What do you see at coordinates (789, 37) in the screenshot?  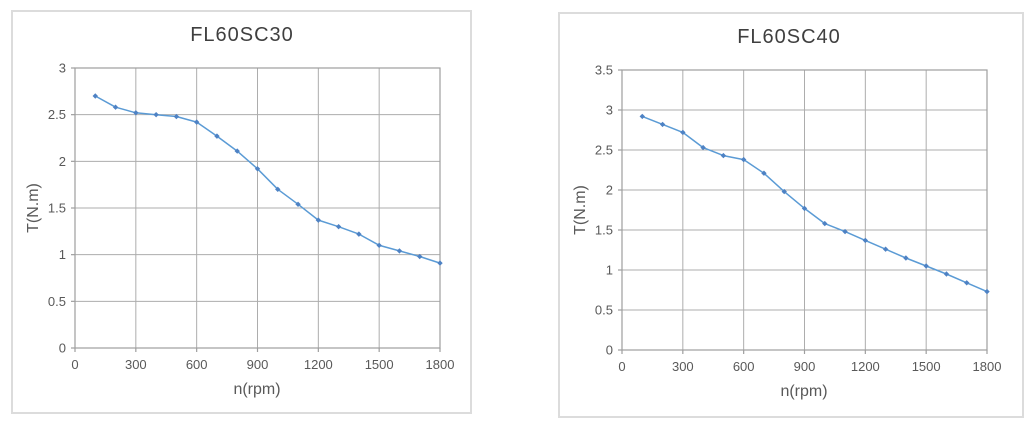 I see `chart-title: FL60SC40` at bounding box center [789, 37].